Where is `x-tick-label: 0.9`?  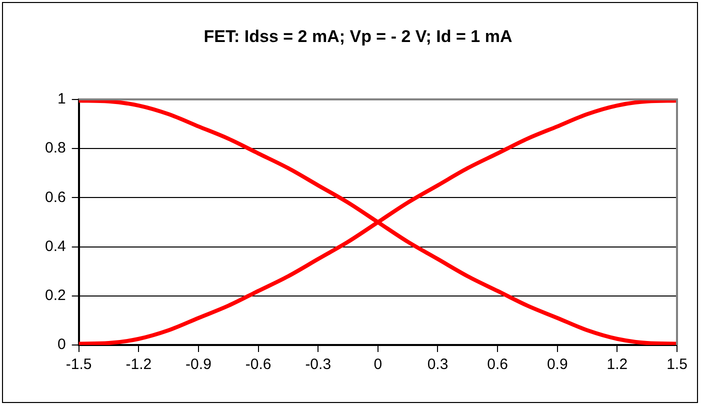
x-tick-label: 0.9 is located at coordinates (557, 365).